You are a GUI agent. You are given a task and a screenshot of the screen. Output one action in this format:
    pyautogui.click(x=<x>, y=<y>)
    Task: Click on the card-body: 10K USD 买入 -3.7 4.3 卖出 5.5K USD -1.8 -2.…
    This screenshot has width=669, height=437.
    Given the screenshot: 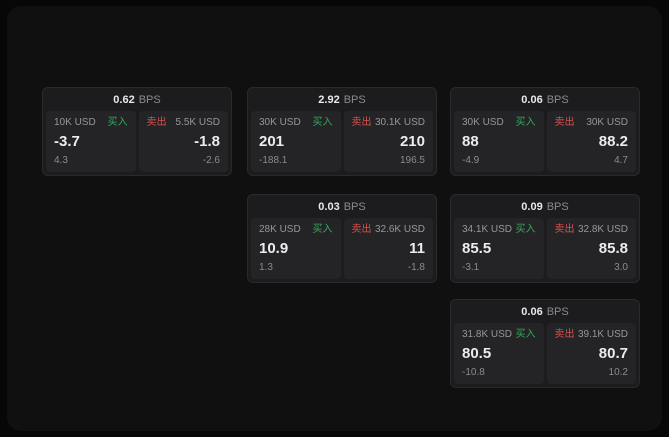 What is the action you would take?
    pyautogui.click(x=137, y=143)
    